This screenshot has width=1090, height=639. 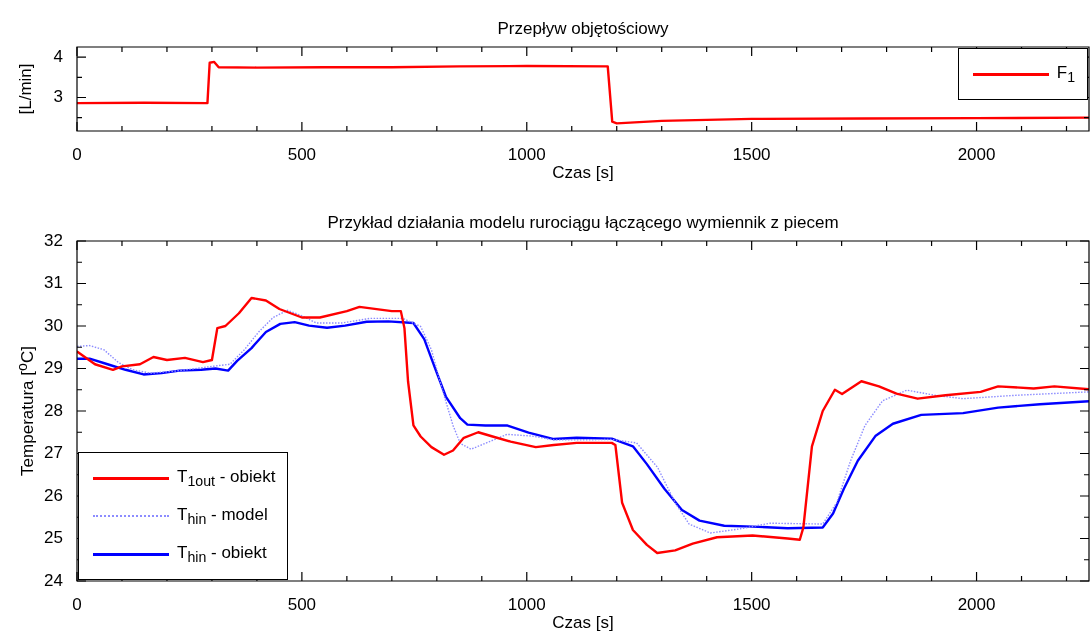 I want to click on y-tick-label: 26, so click(x=53, y=495).